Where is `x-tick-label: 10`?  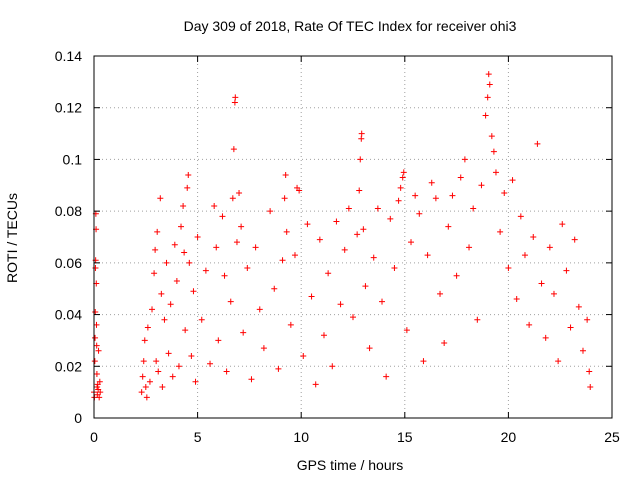 x-tick-label: 10 is located at coordinates (301, 437).